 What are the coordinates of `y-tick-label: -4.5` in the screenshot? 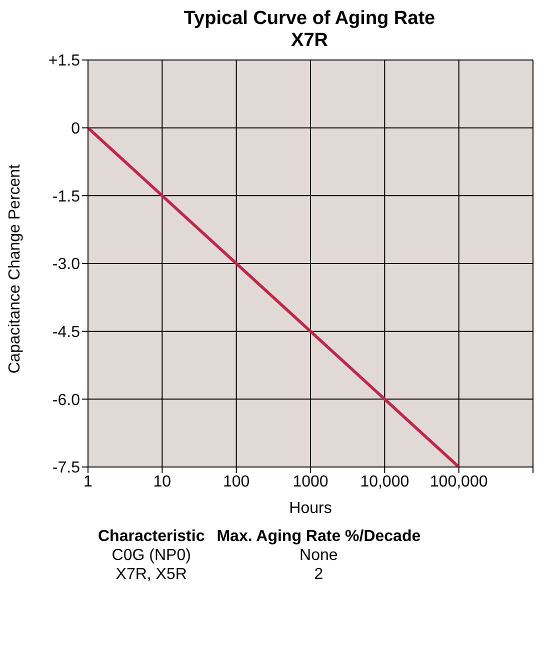 It's located at (66, 333).